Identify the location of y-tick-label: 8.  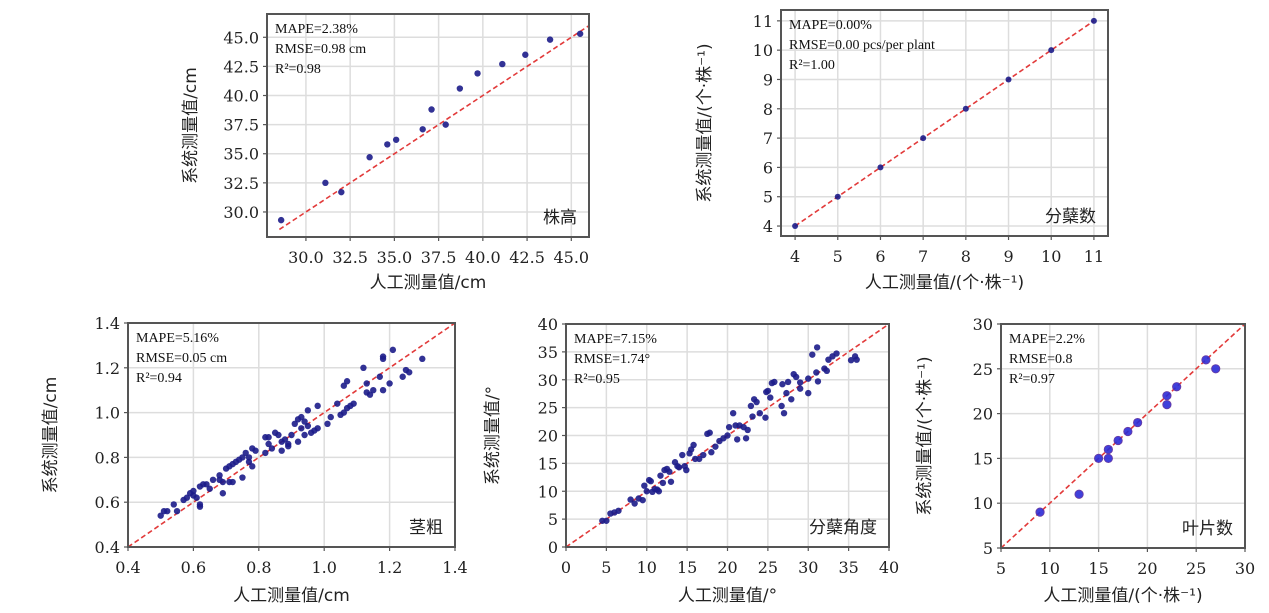
(768, 109).